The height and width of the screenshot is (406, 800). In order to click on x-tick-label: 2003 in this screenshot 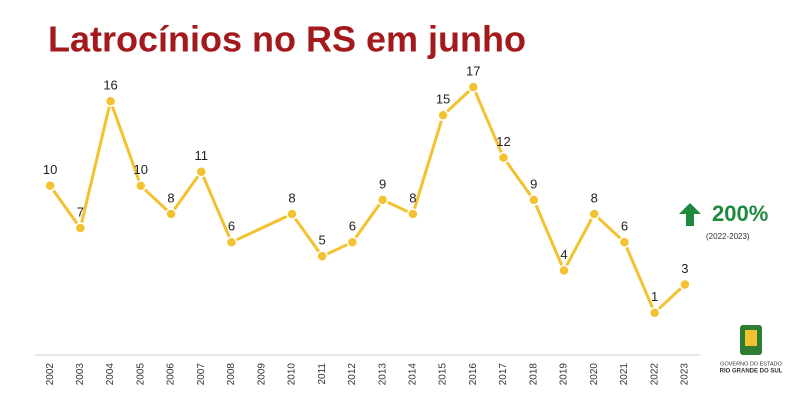, I will do `click(80, 374)`.